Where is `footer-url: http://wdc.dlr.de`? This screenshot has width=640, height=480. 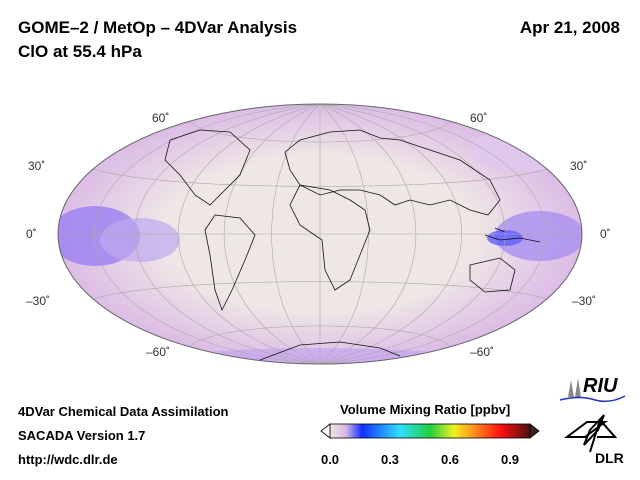 footer-url: http://wdc.dlr.de is located at coordinates (68, 459).